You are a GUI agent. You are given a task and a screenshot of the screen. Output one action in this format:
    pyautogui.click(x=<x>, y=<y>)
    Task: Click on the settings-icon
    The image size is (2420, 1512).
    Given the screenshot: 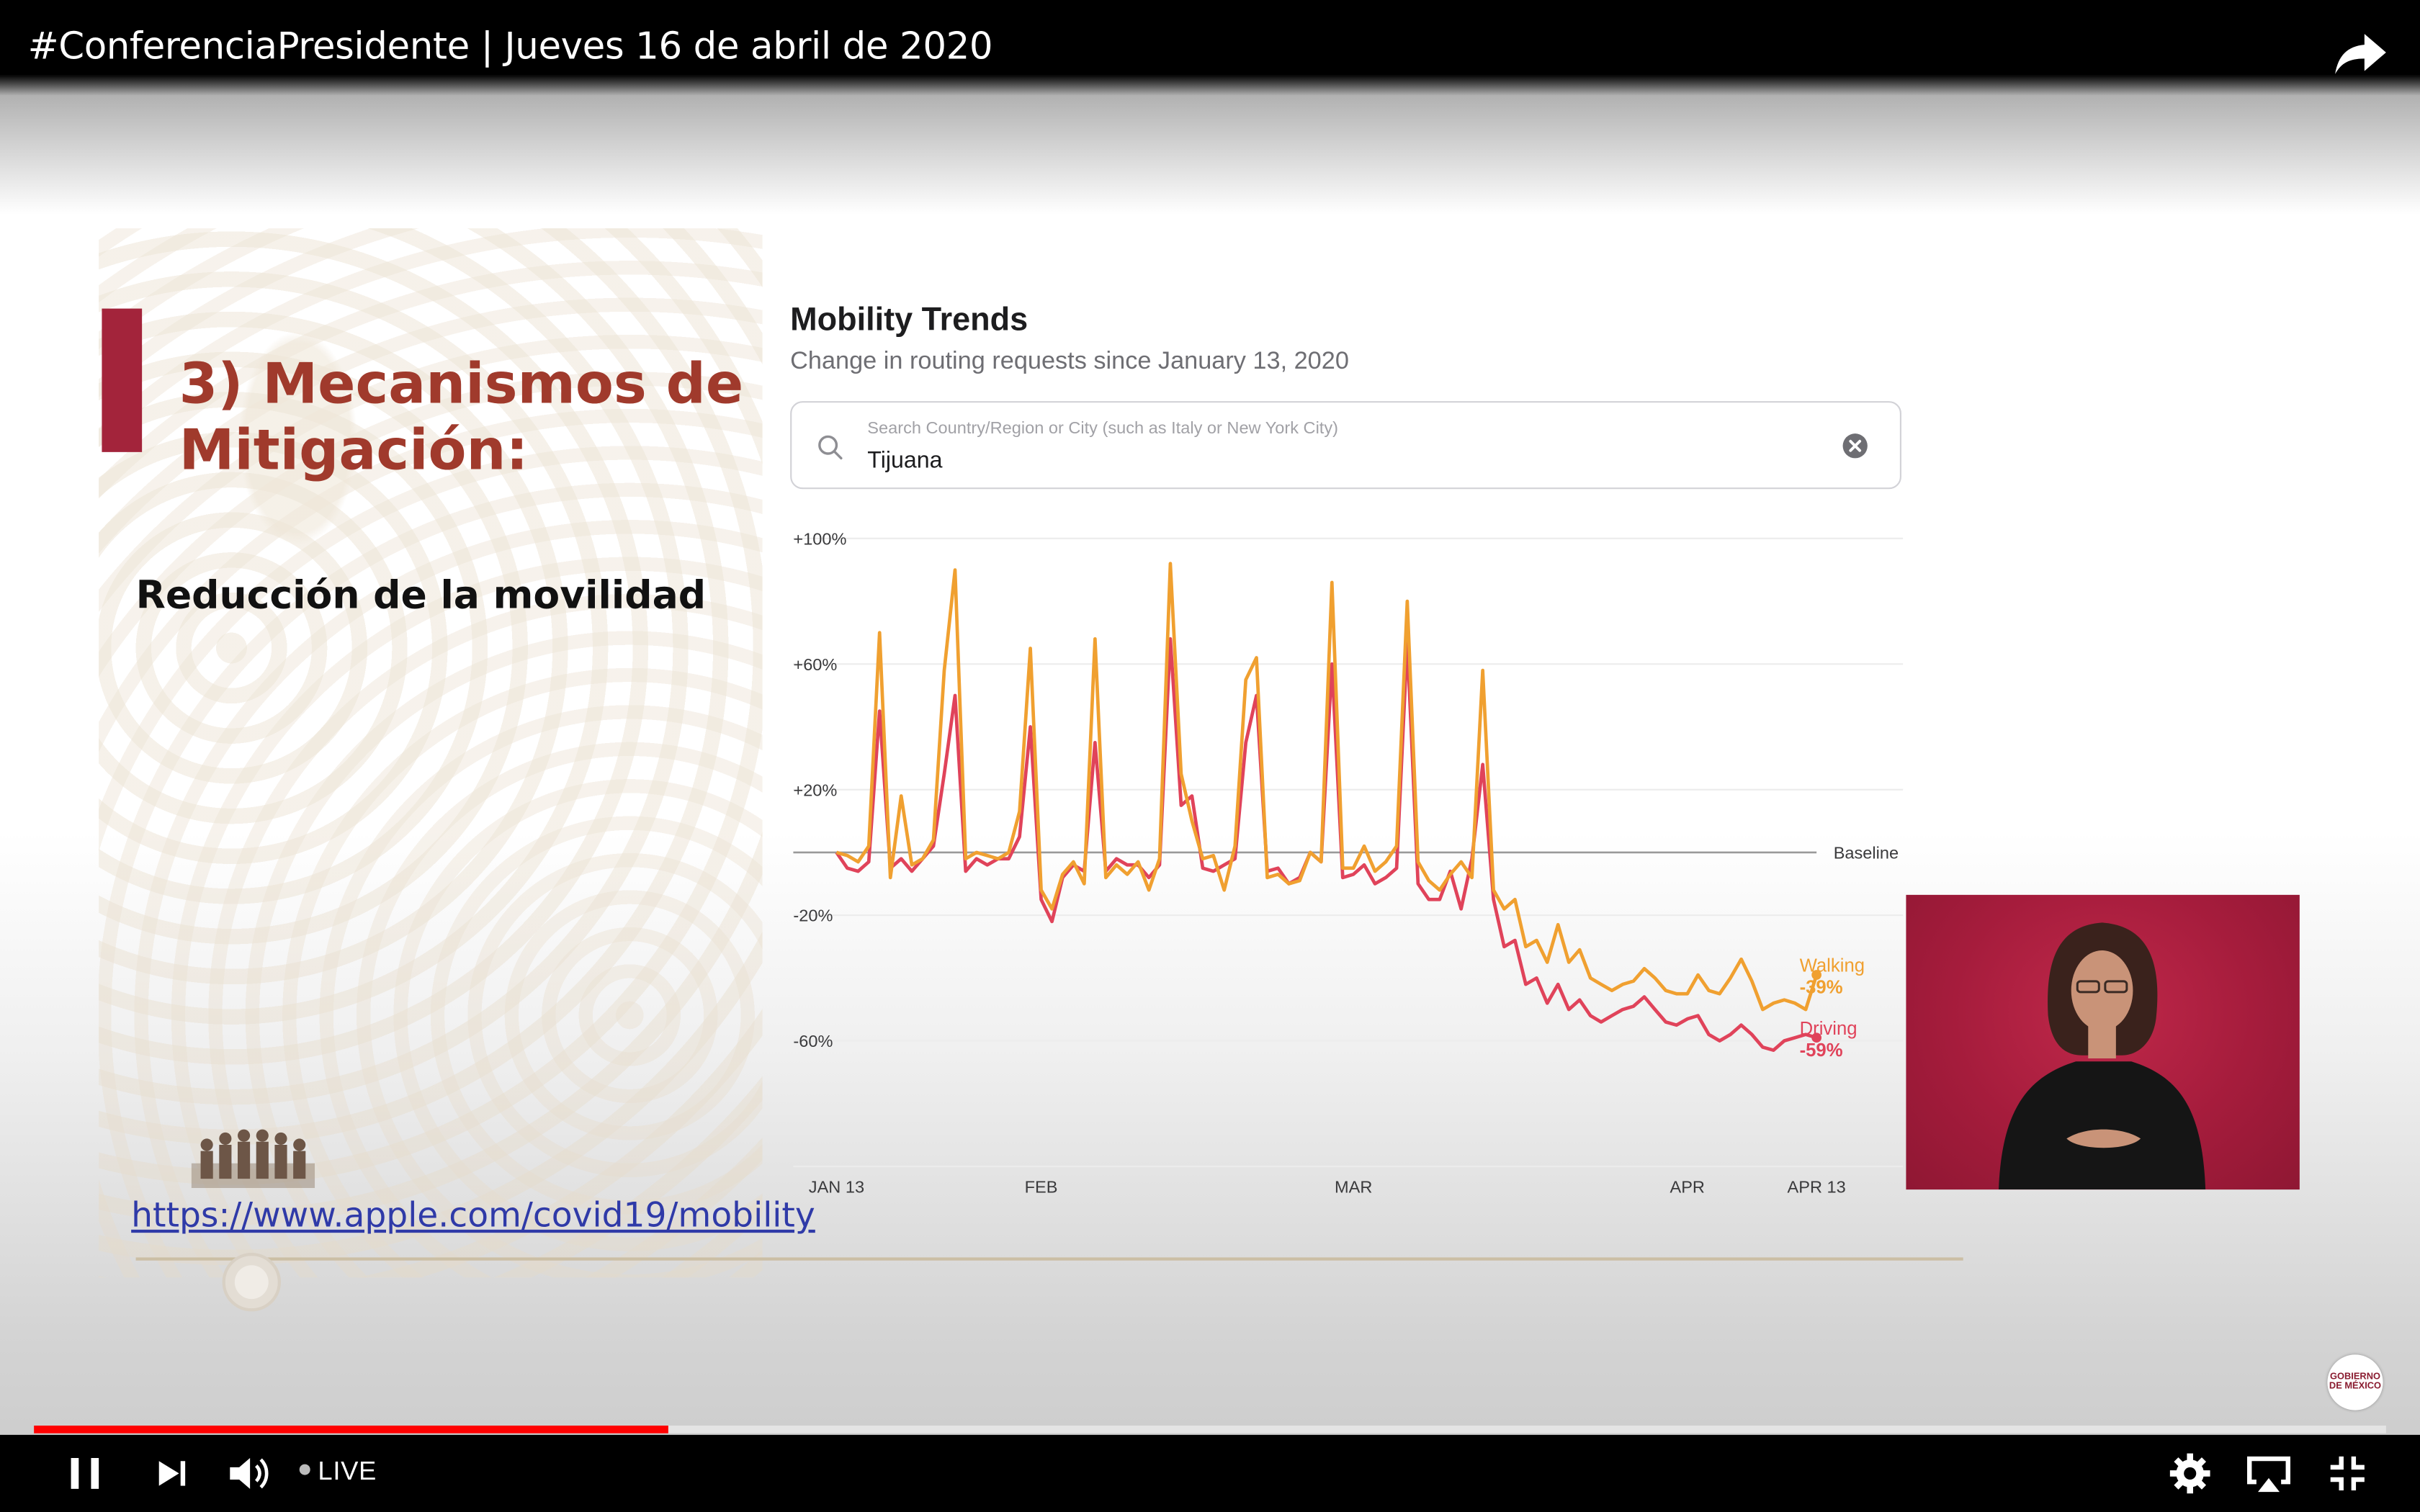 What is the action you would take?
    pyautogui.click(x=2190, y=1473)
    